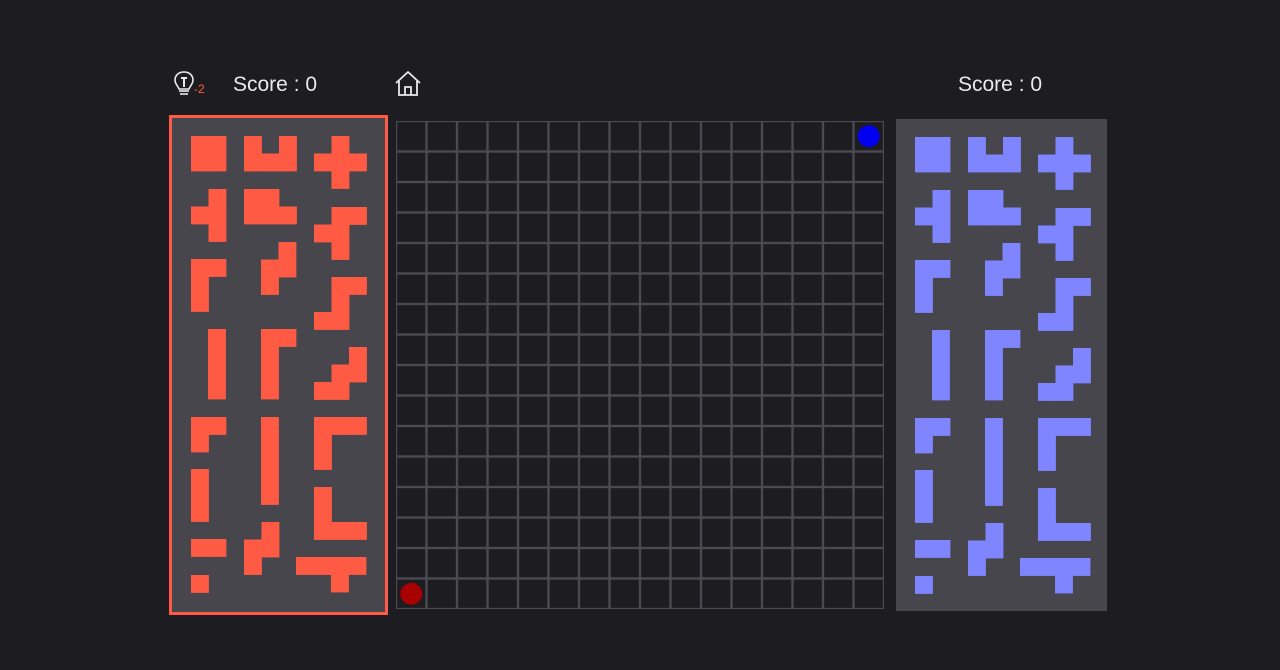 This screenshot has width=1280, height=670. What do you see at coordinates (933, 216) in the screenshot?
I see `player2-piece-t4` at bounding box center [933, 216].